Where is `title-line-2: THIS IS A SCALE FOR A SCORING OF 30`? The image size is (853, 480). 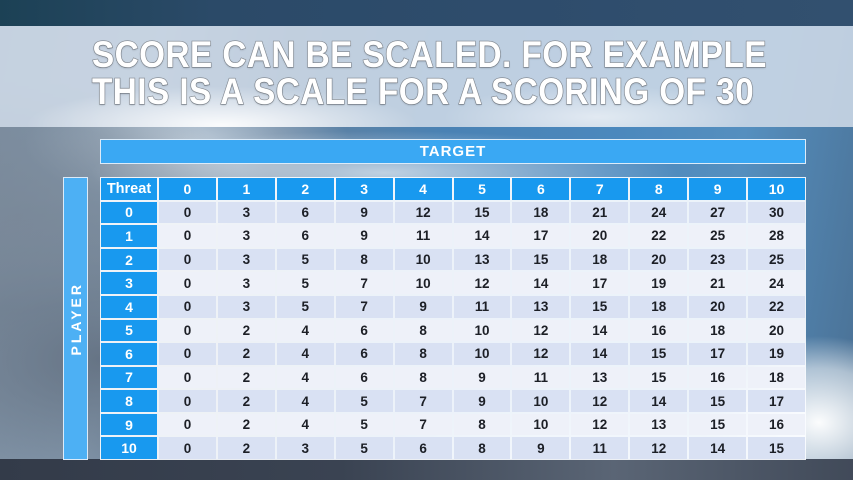 title-line-2: THIS IS A SCALE FOR A SCORING OF 30 is located at coordinates (423, 91).